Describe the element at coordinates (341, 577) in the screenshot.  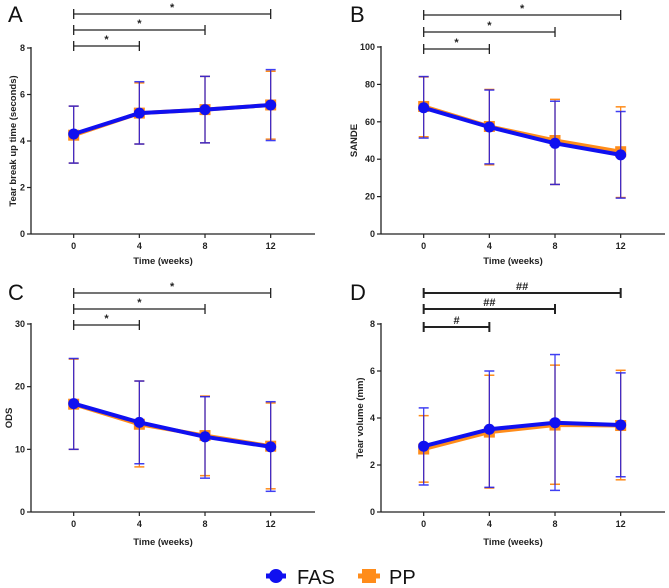
I see `legend: FAS PP` at that location.